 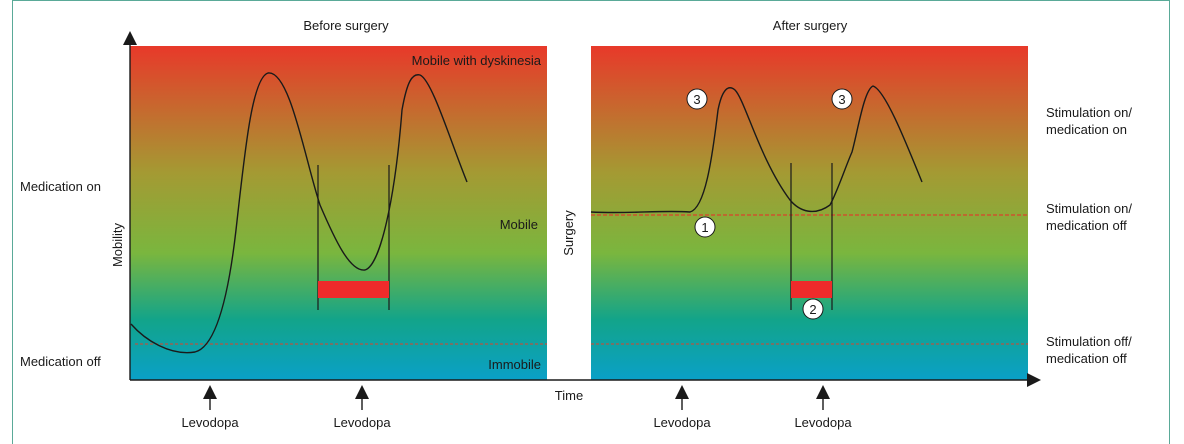 What do you see at coordinates (117, 244) in the screenshot?
I see `y-axis-label: Mobility` at bounding box center [117, 244].